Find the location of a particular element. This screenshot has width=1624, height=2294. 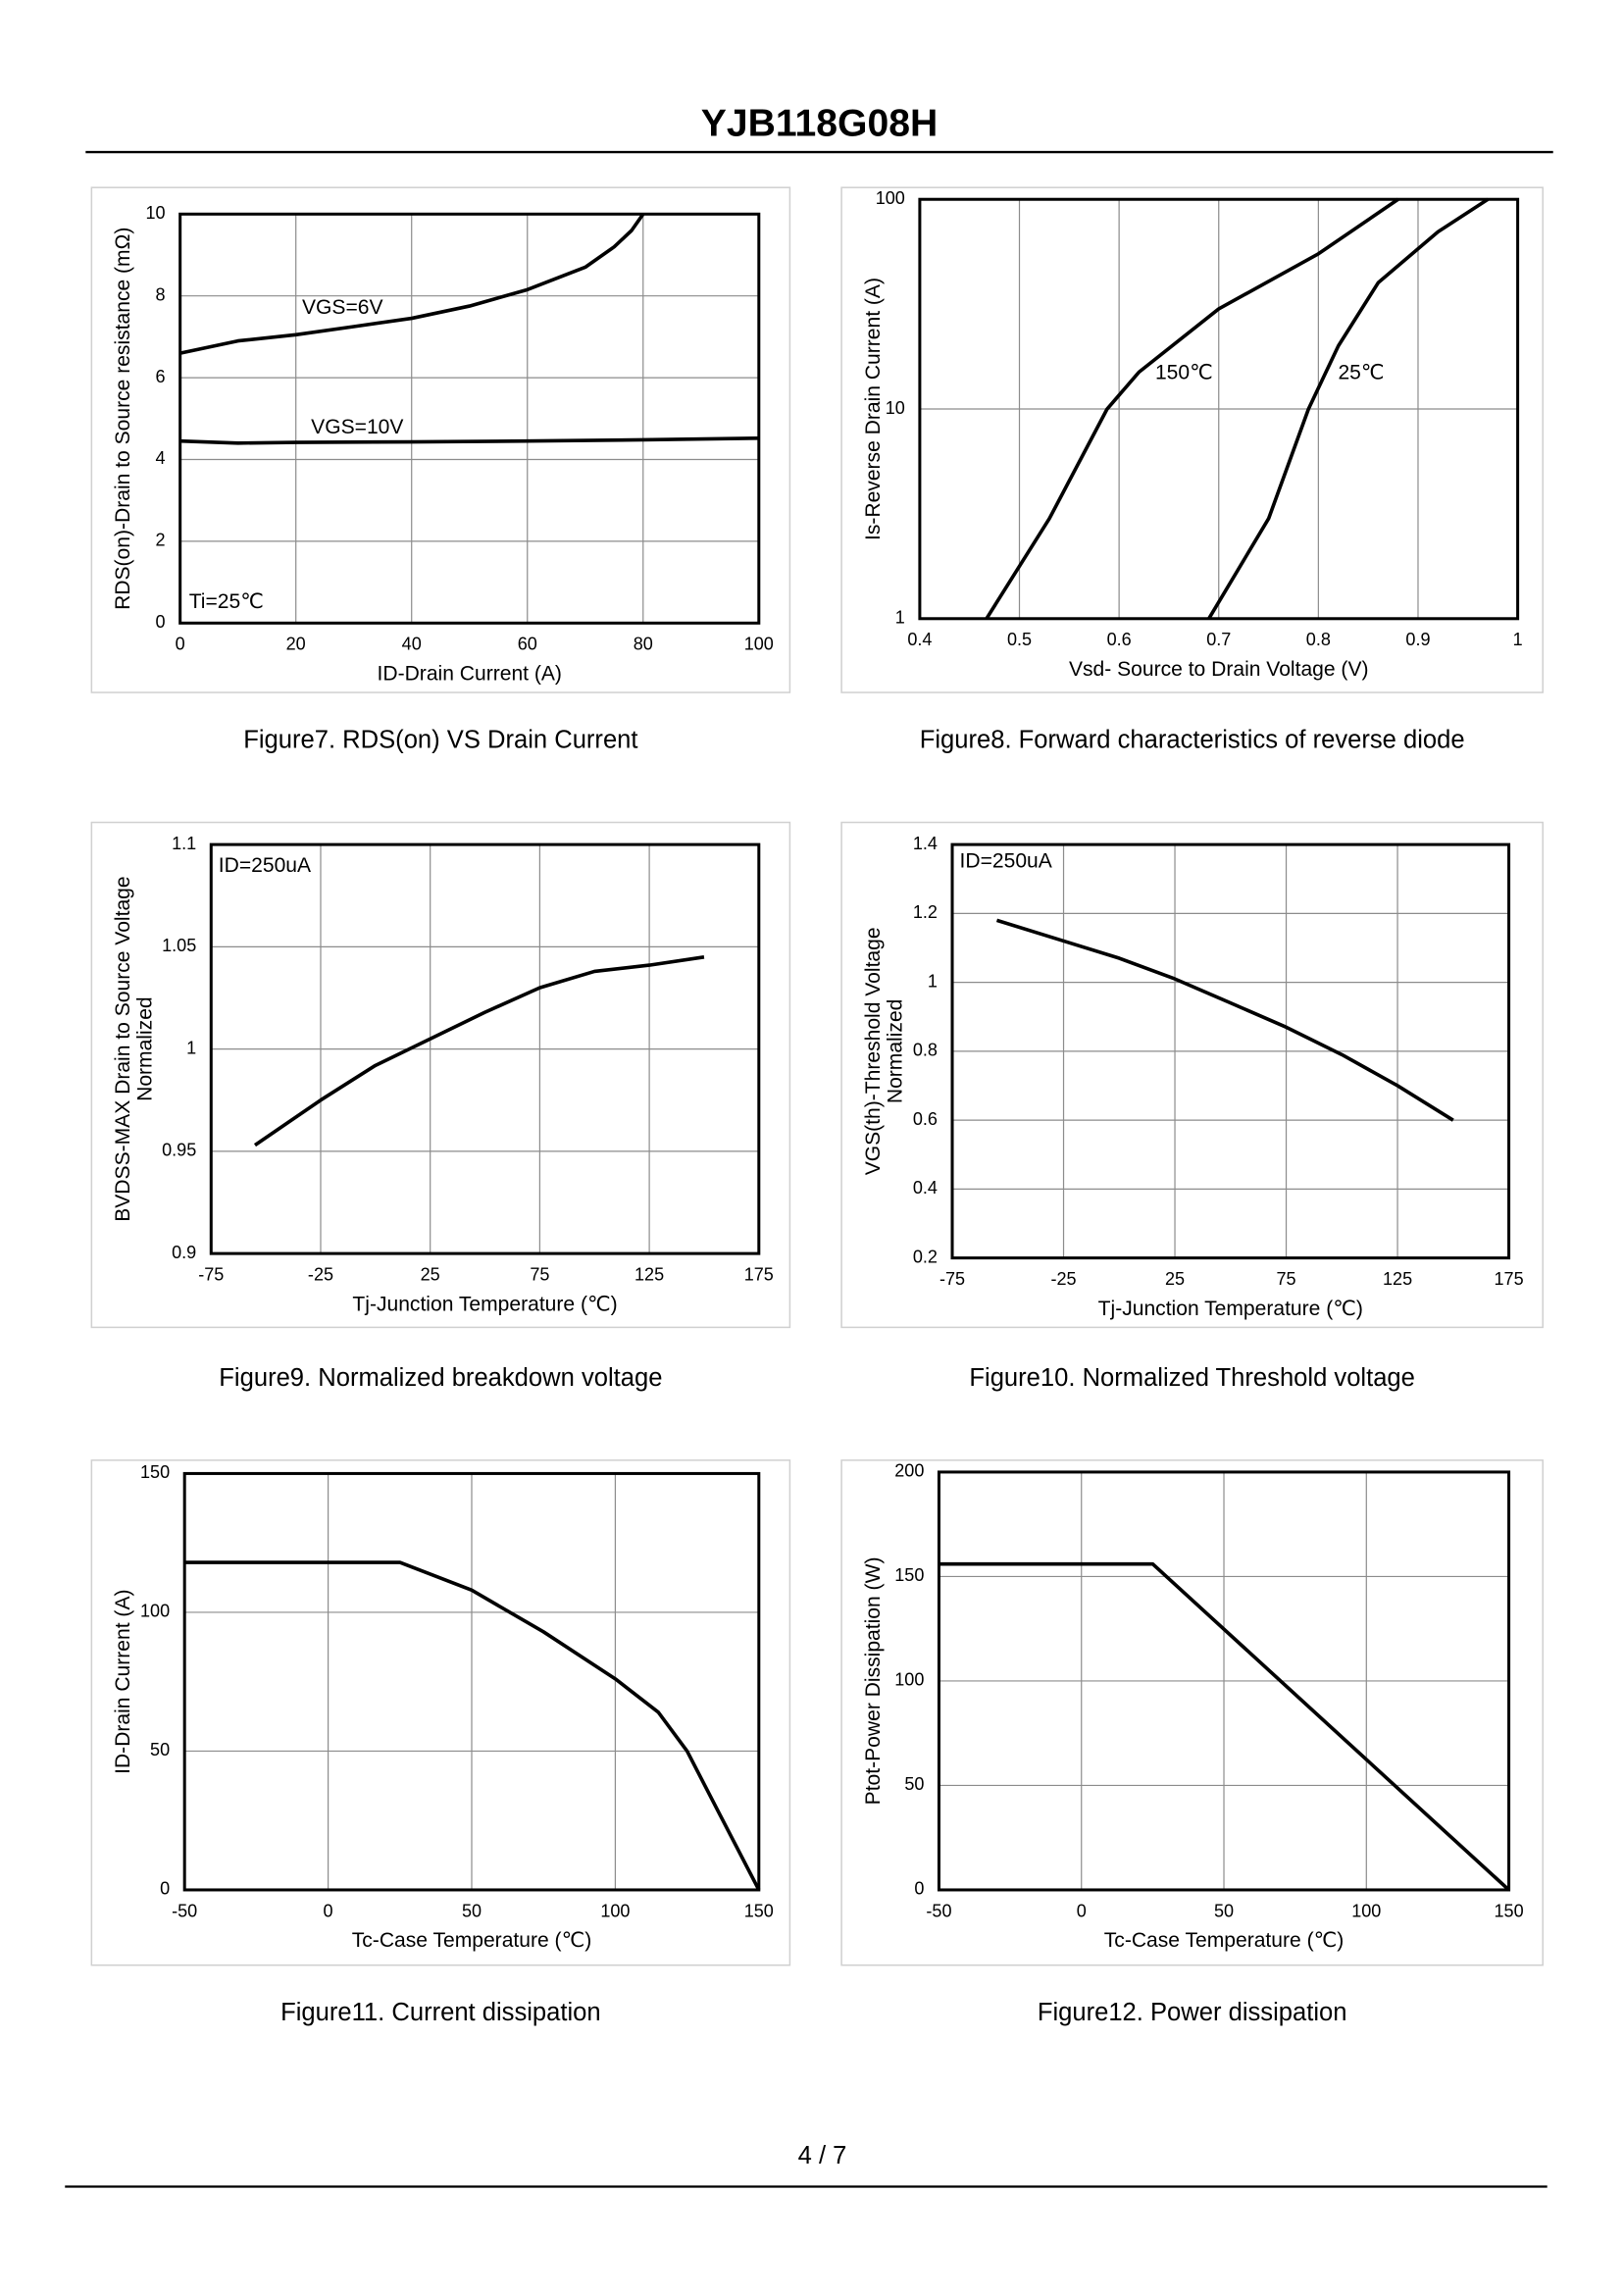

figure-caption: Figure12. Power dissipation is located at coordinates (1192, 2012).